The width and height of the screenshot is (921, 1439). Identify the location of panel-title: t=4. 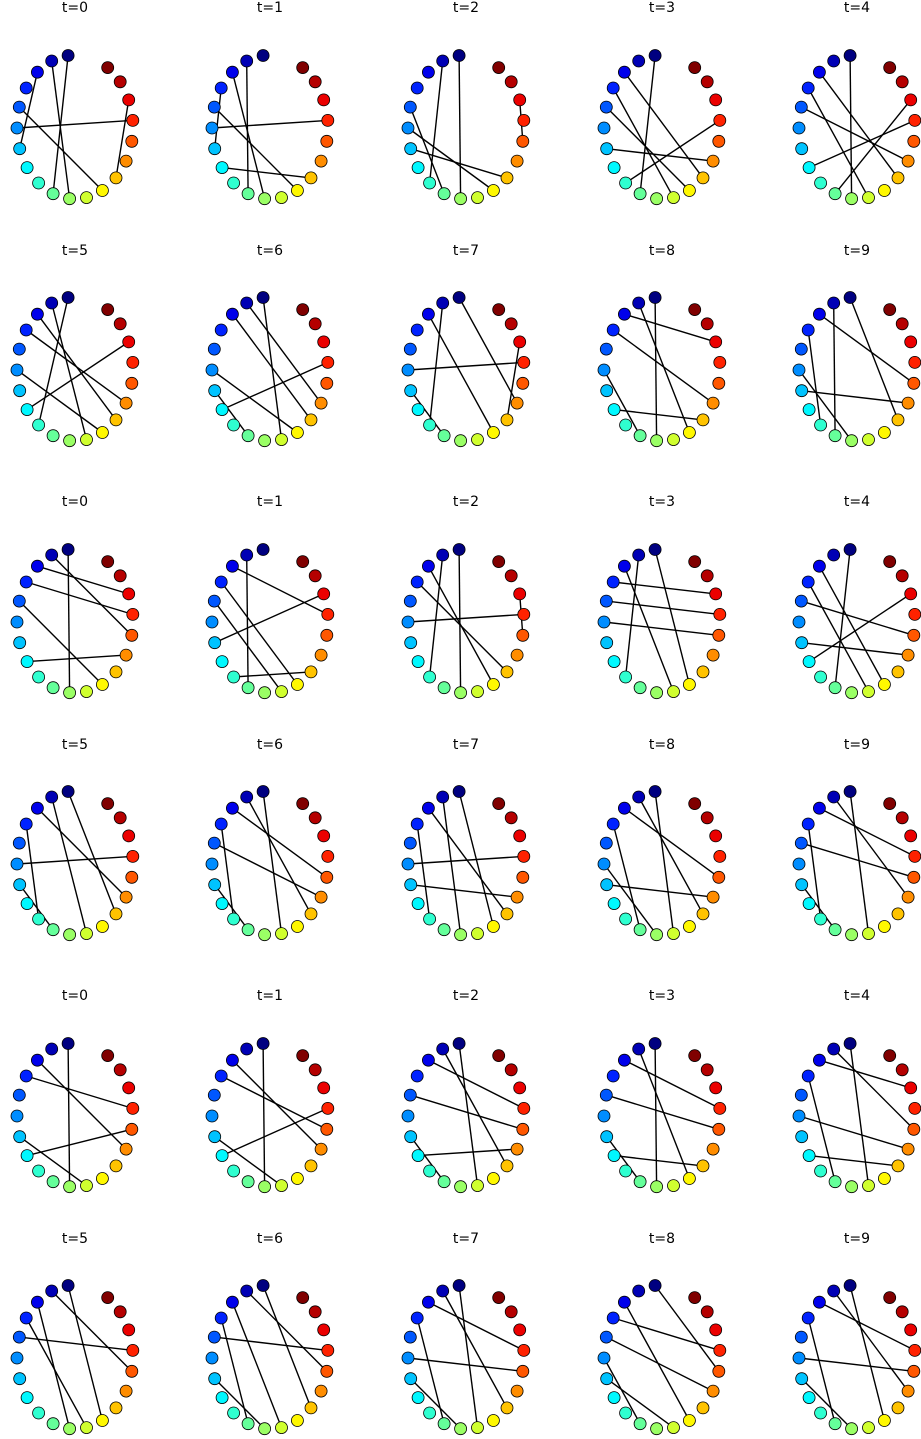
(857, 502).